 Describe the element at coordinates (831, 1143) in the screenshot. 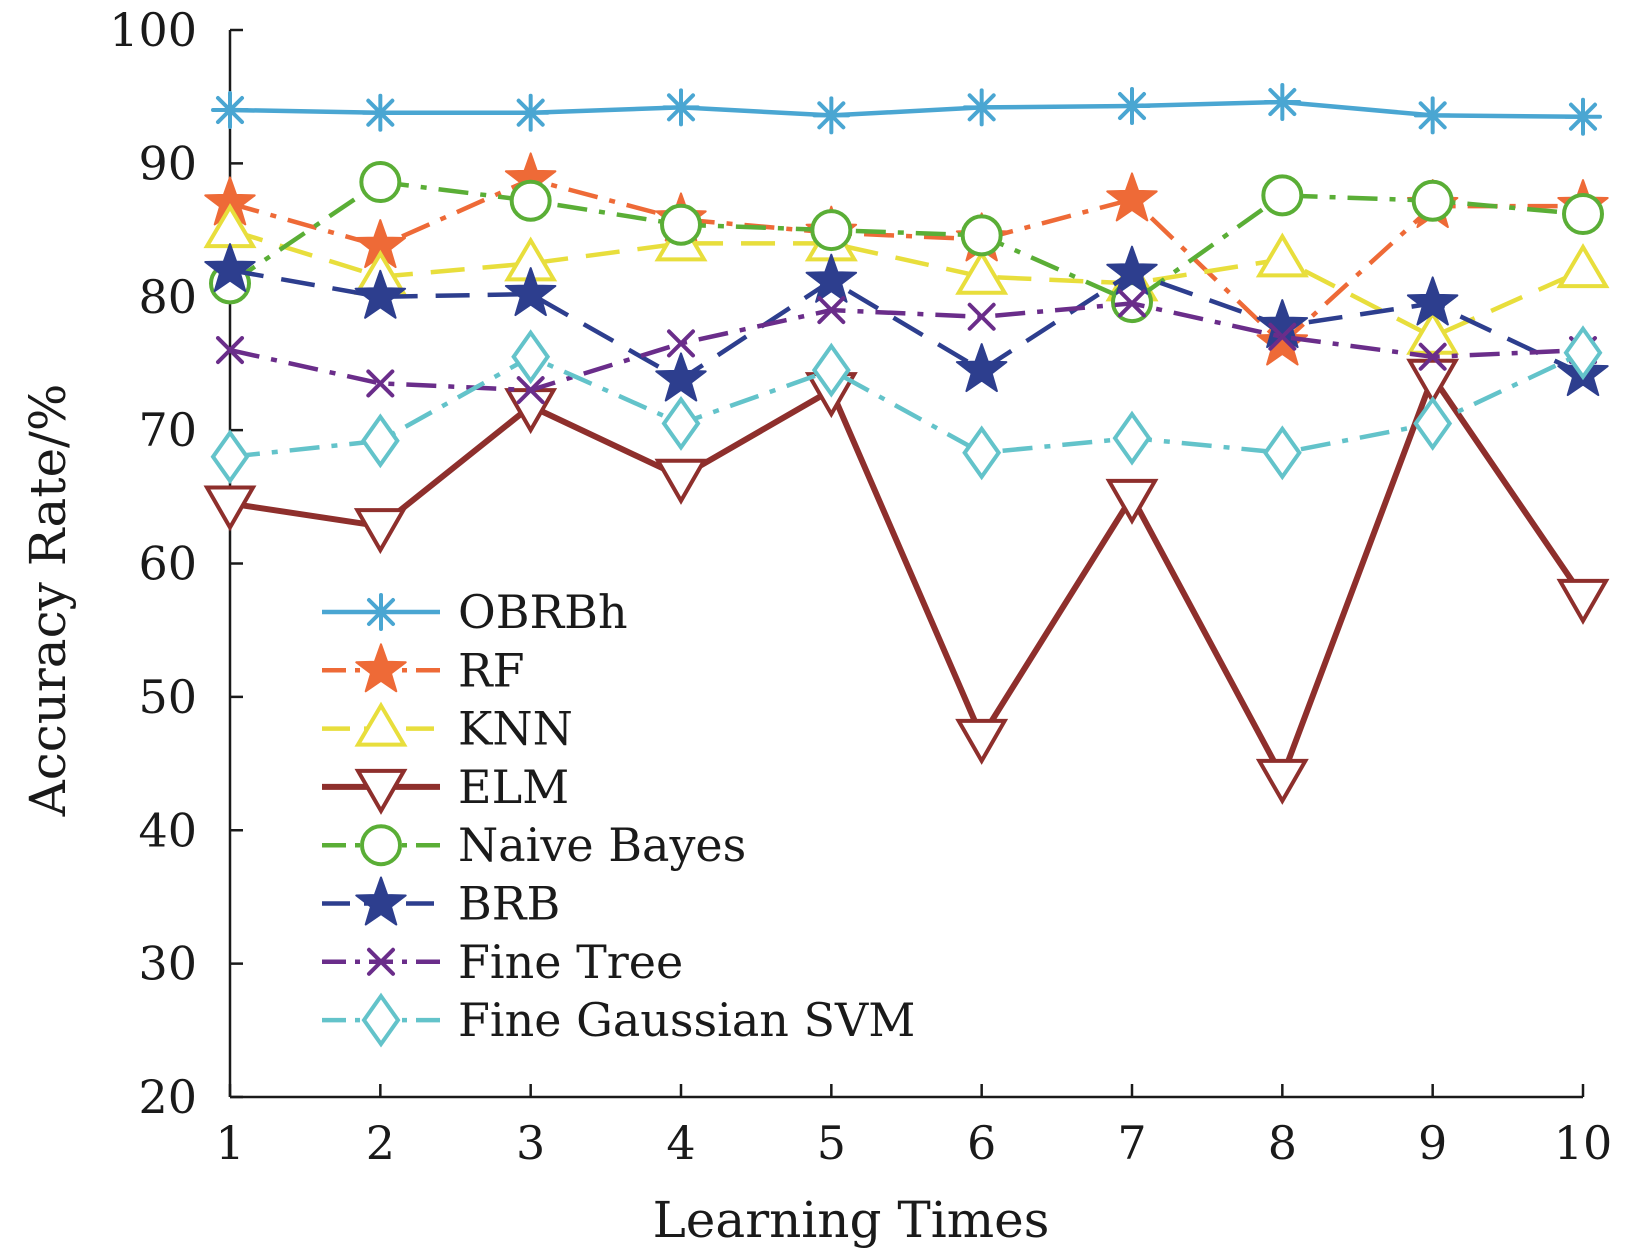

I see `x-tick-label: 5` at that location.